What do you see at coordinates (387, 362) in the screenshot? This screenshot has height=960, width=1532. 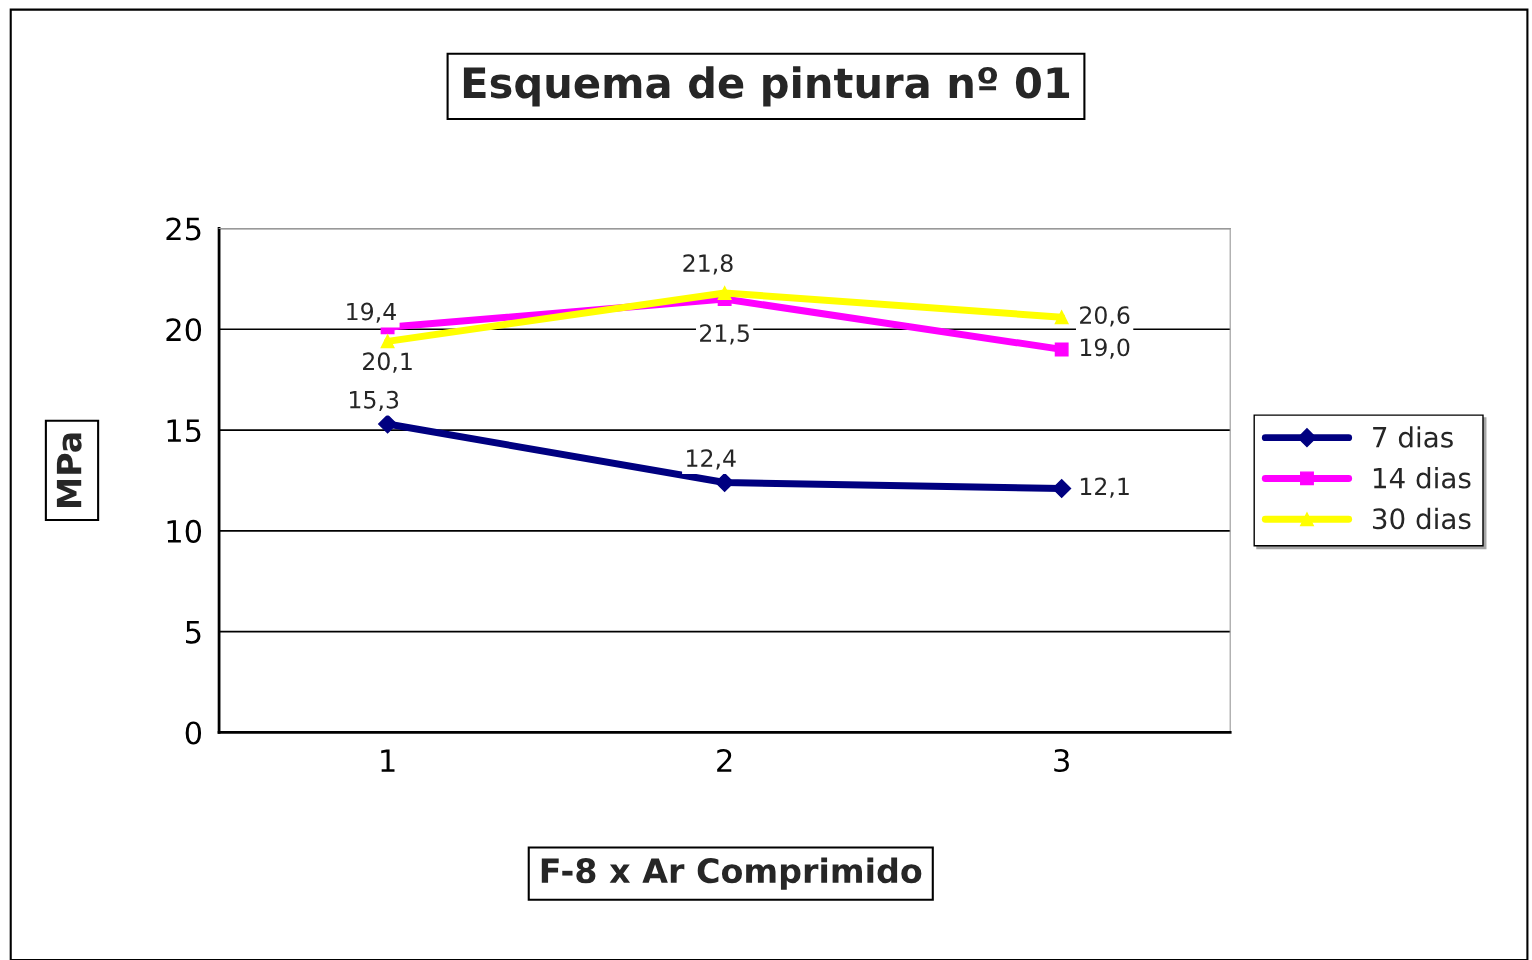 I see `data-label: 20,1` at bounding box center [387, 362].